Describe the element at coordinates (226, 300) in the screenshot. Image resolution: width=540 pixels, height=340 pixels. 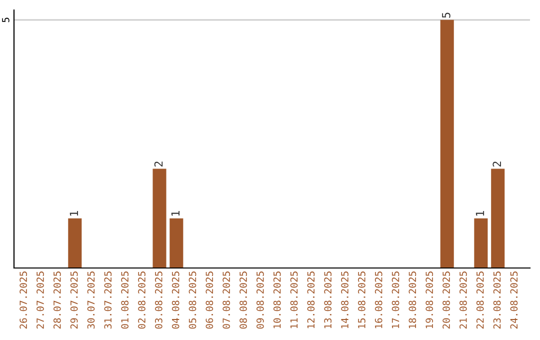
I see `x-tick-label: 07.08.2025` at that location.